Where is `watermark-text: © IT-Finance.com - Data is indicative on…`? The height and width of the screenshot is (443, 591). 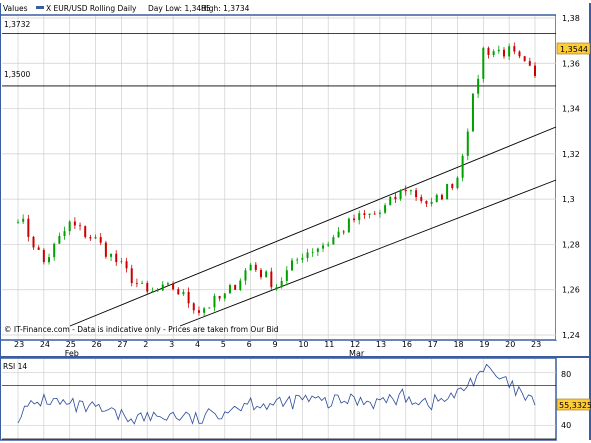 watermark-text: © IT-Finance.com - Data is indicative on… is located at coordinates (141, 329).